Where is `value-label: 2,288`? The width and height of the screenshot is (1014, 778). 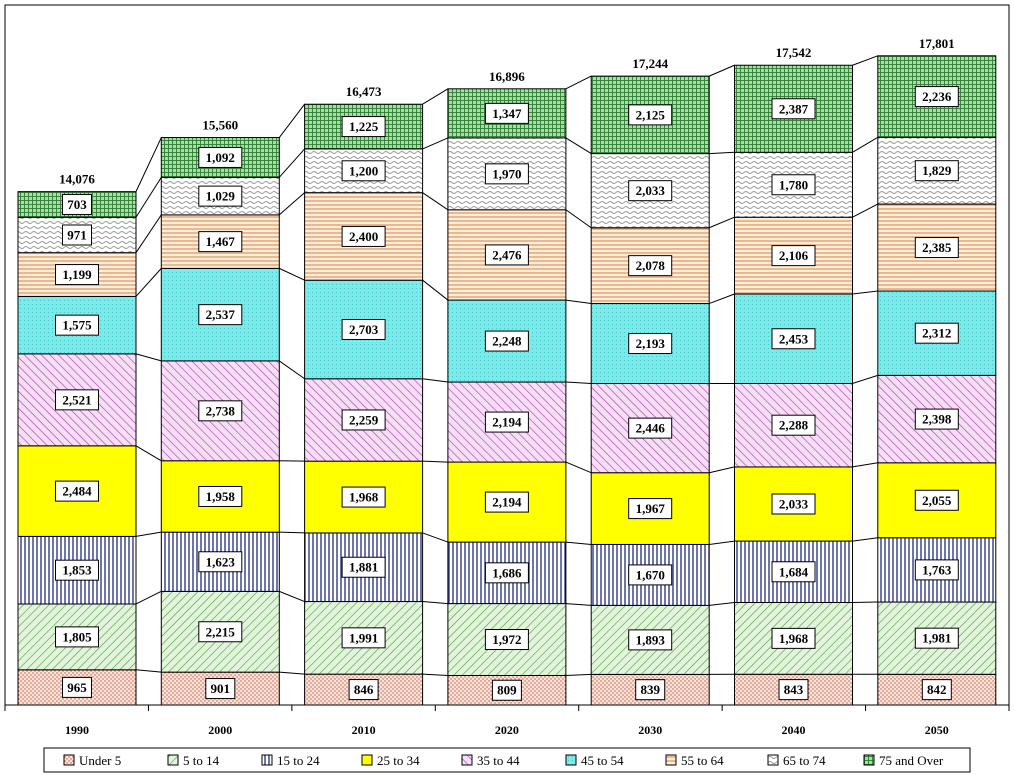
value-label: 2,288 is located at coordinates (794, 425).